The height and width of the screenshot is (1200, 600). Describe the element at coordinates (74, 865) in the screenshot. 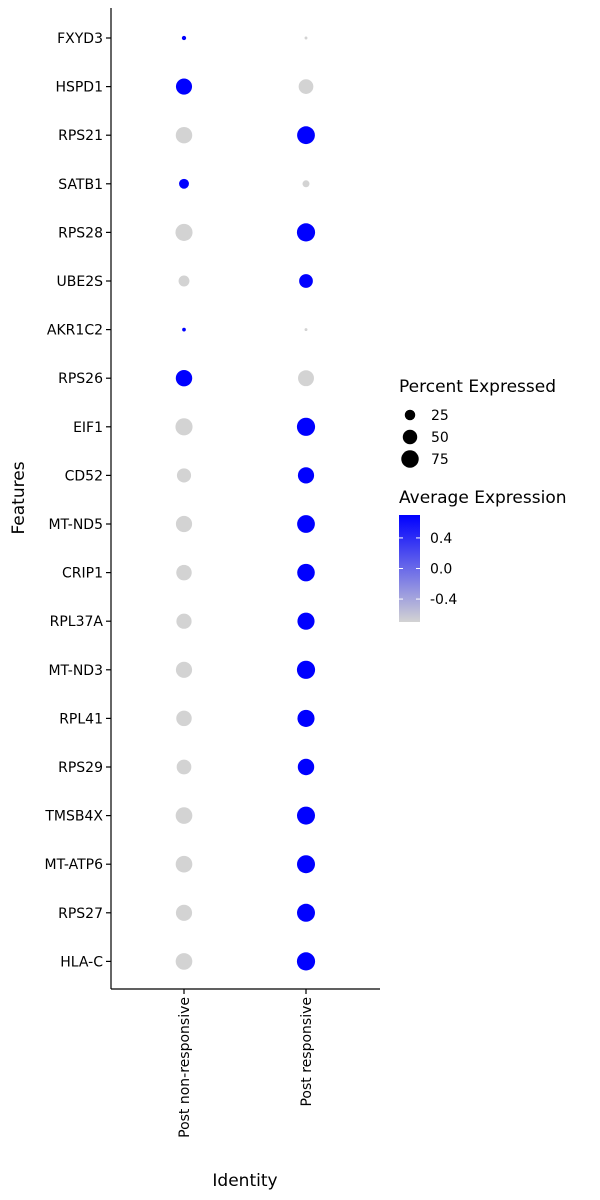

I see `y-tick-label: MT-ATP6` at that location.